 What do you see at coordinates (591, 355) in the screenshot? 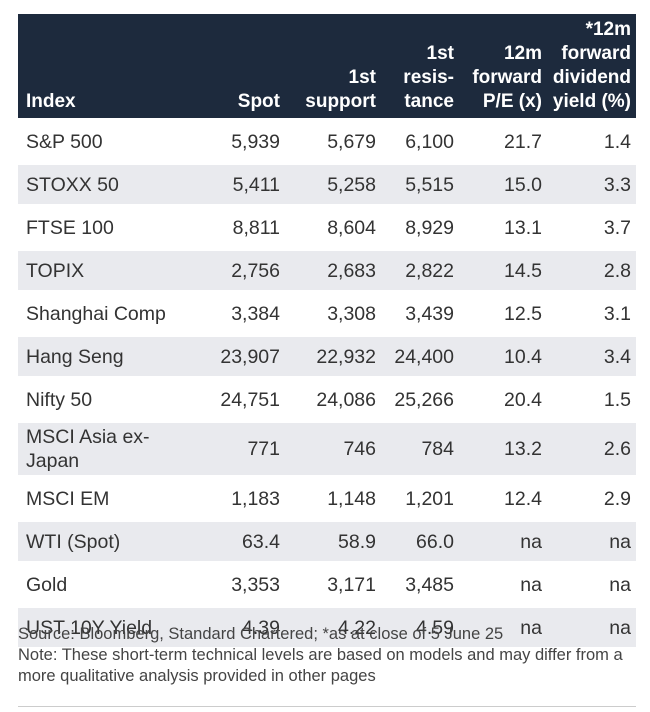
I see `value-cell: 3.4` at bounding box center [591, 355].